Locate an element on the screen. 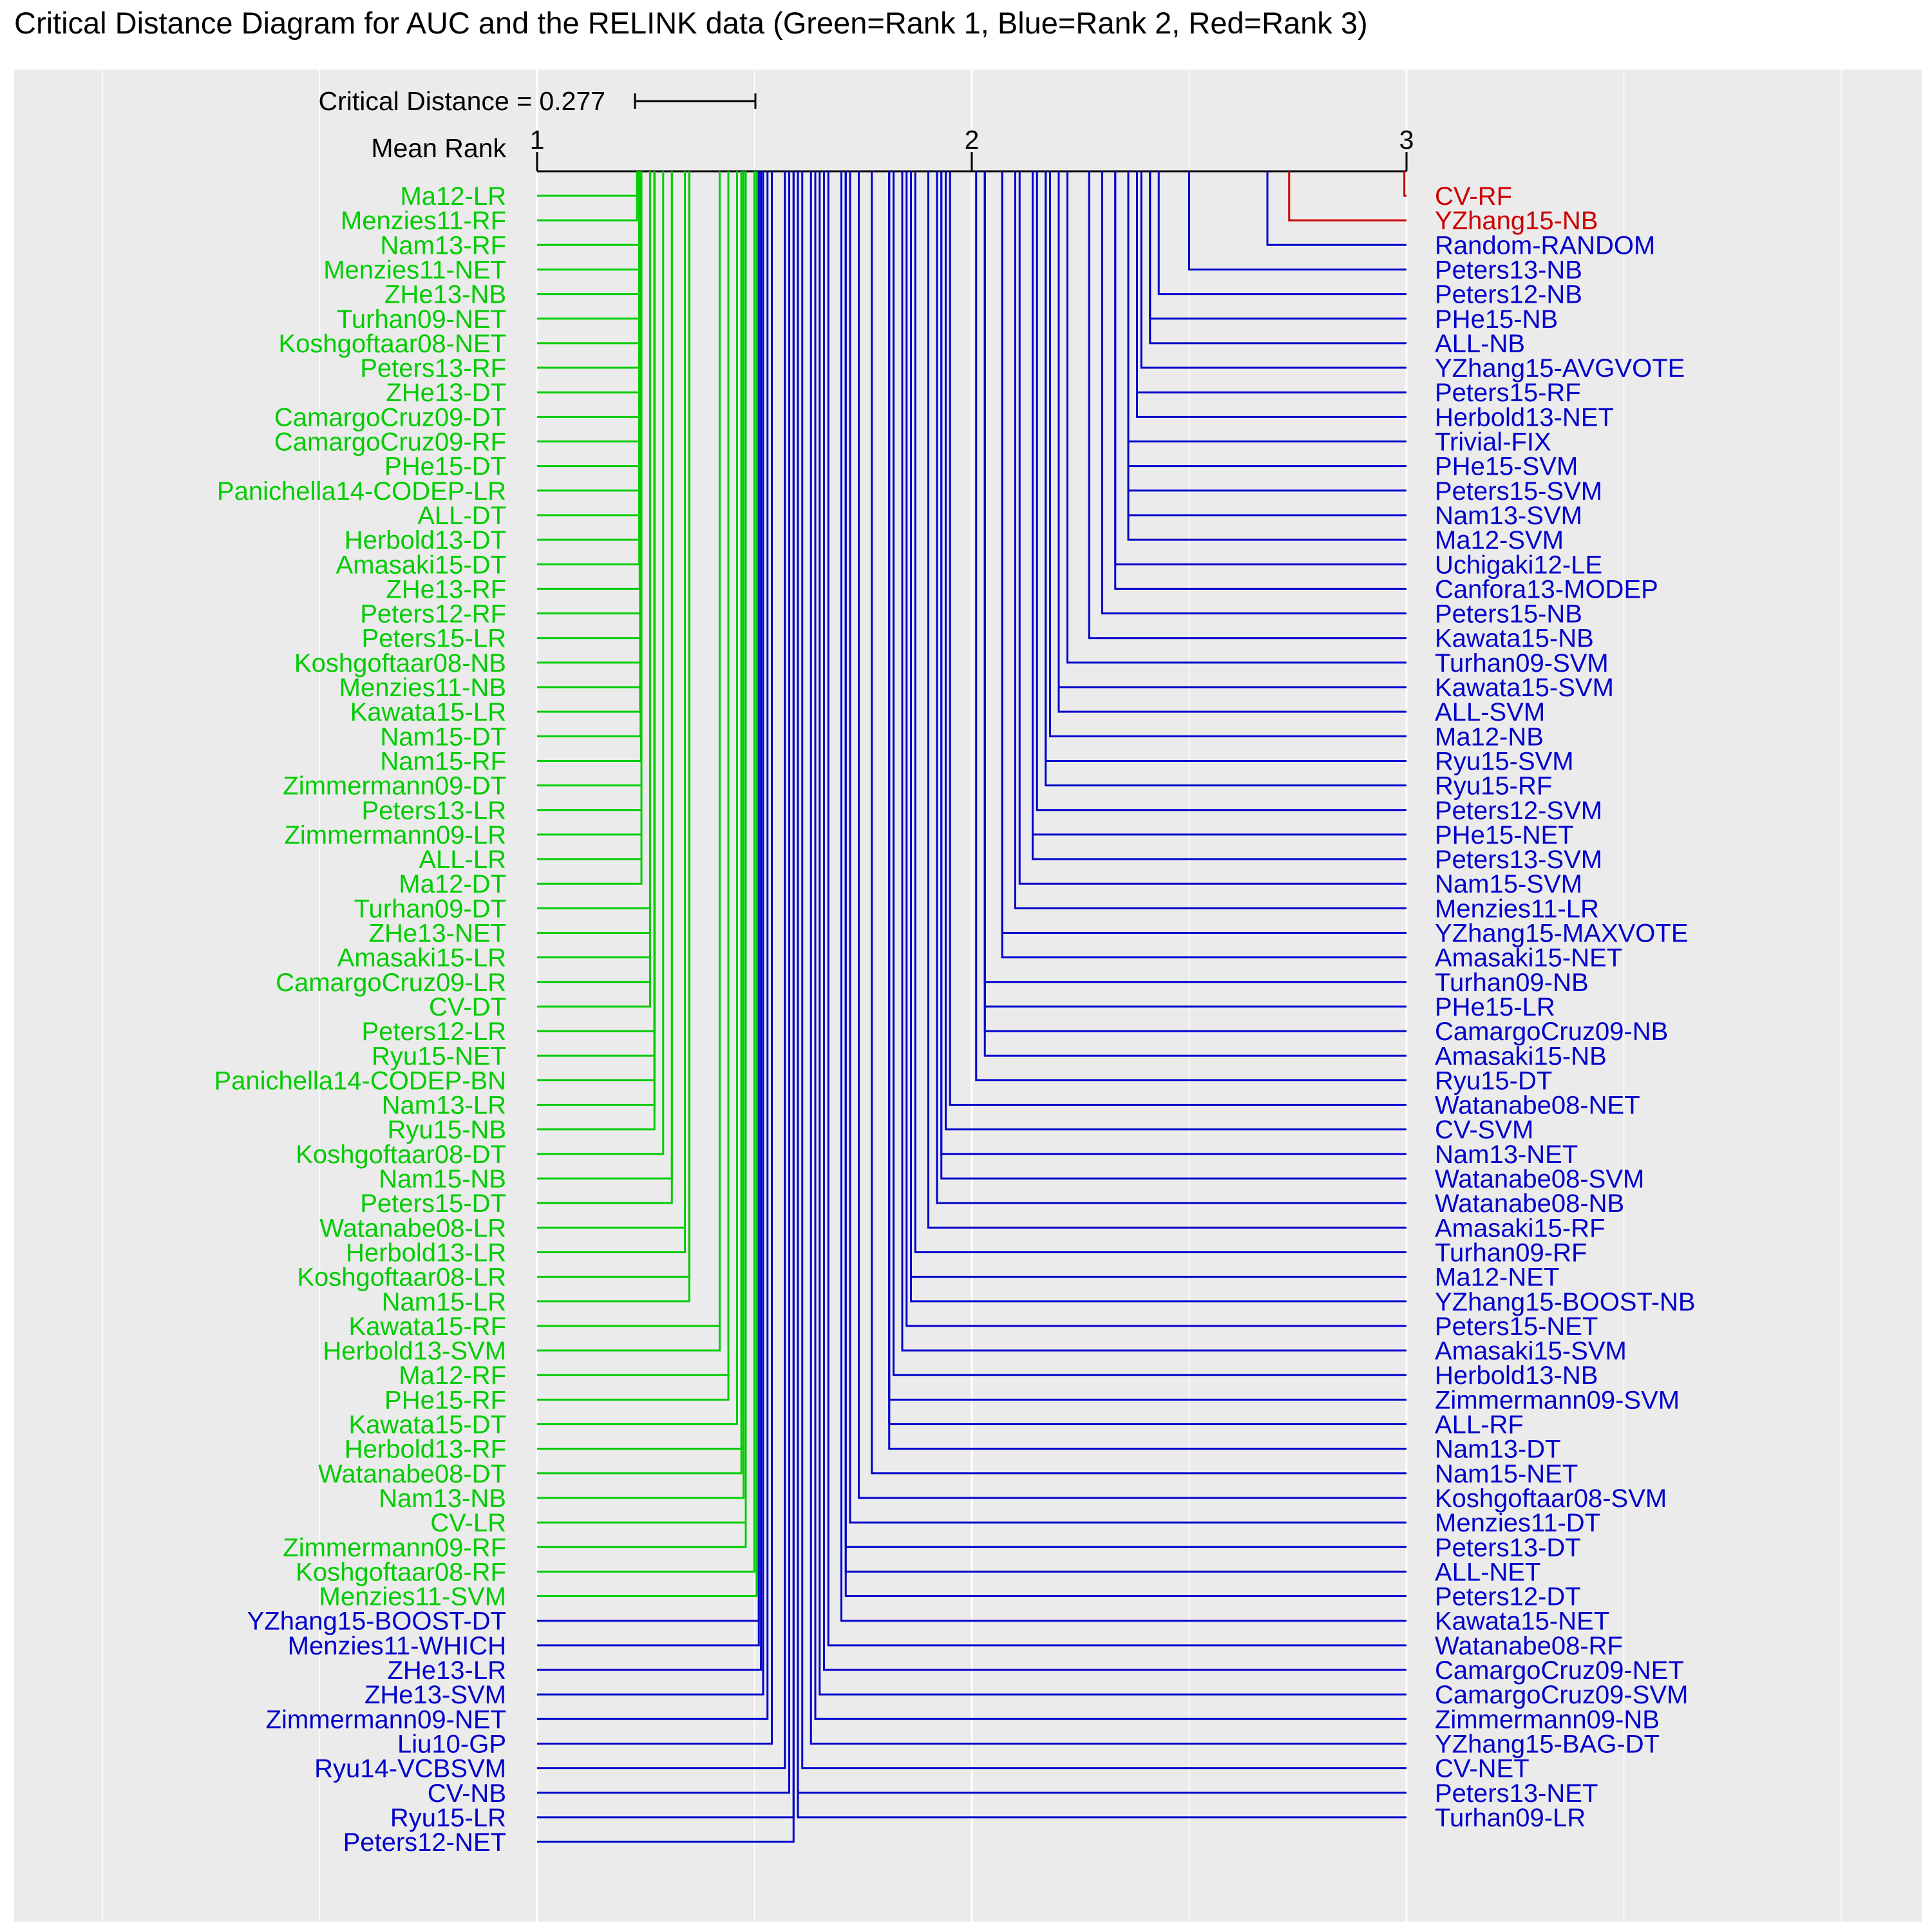 The image size is (1932, 1932). method-label: CamargoCruz09-RF is located at coordinates (390, 443).